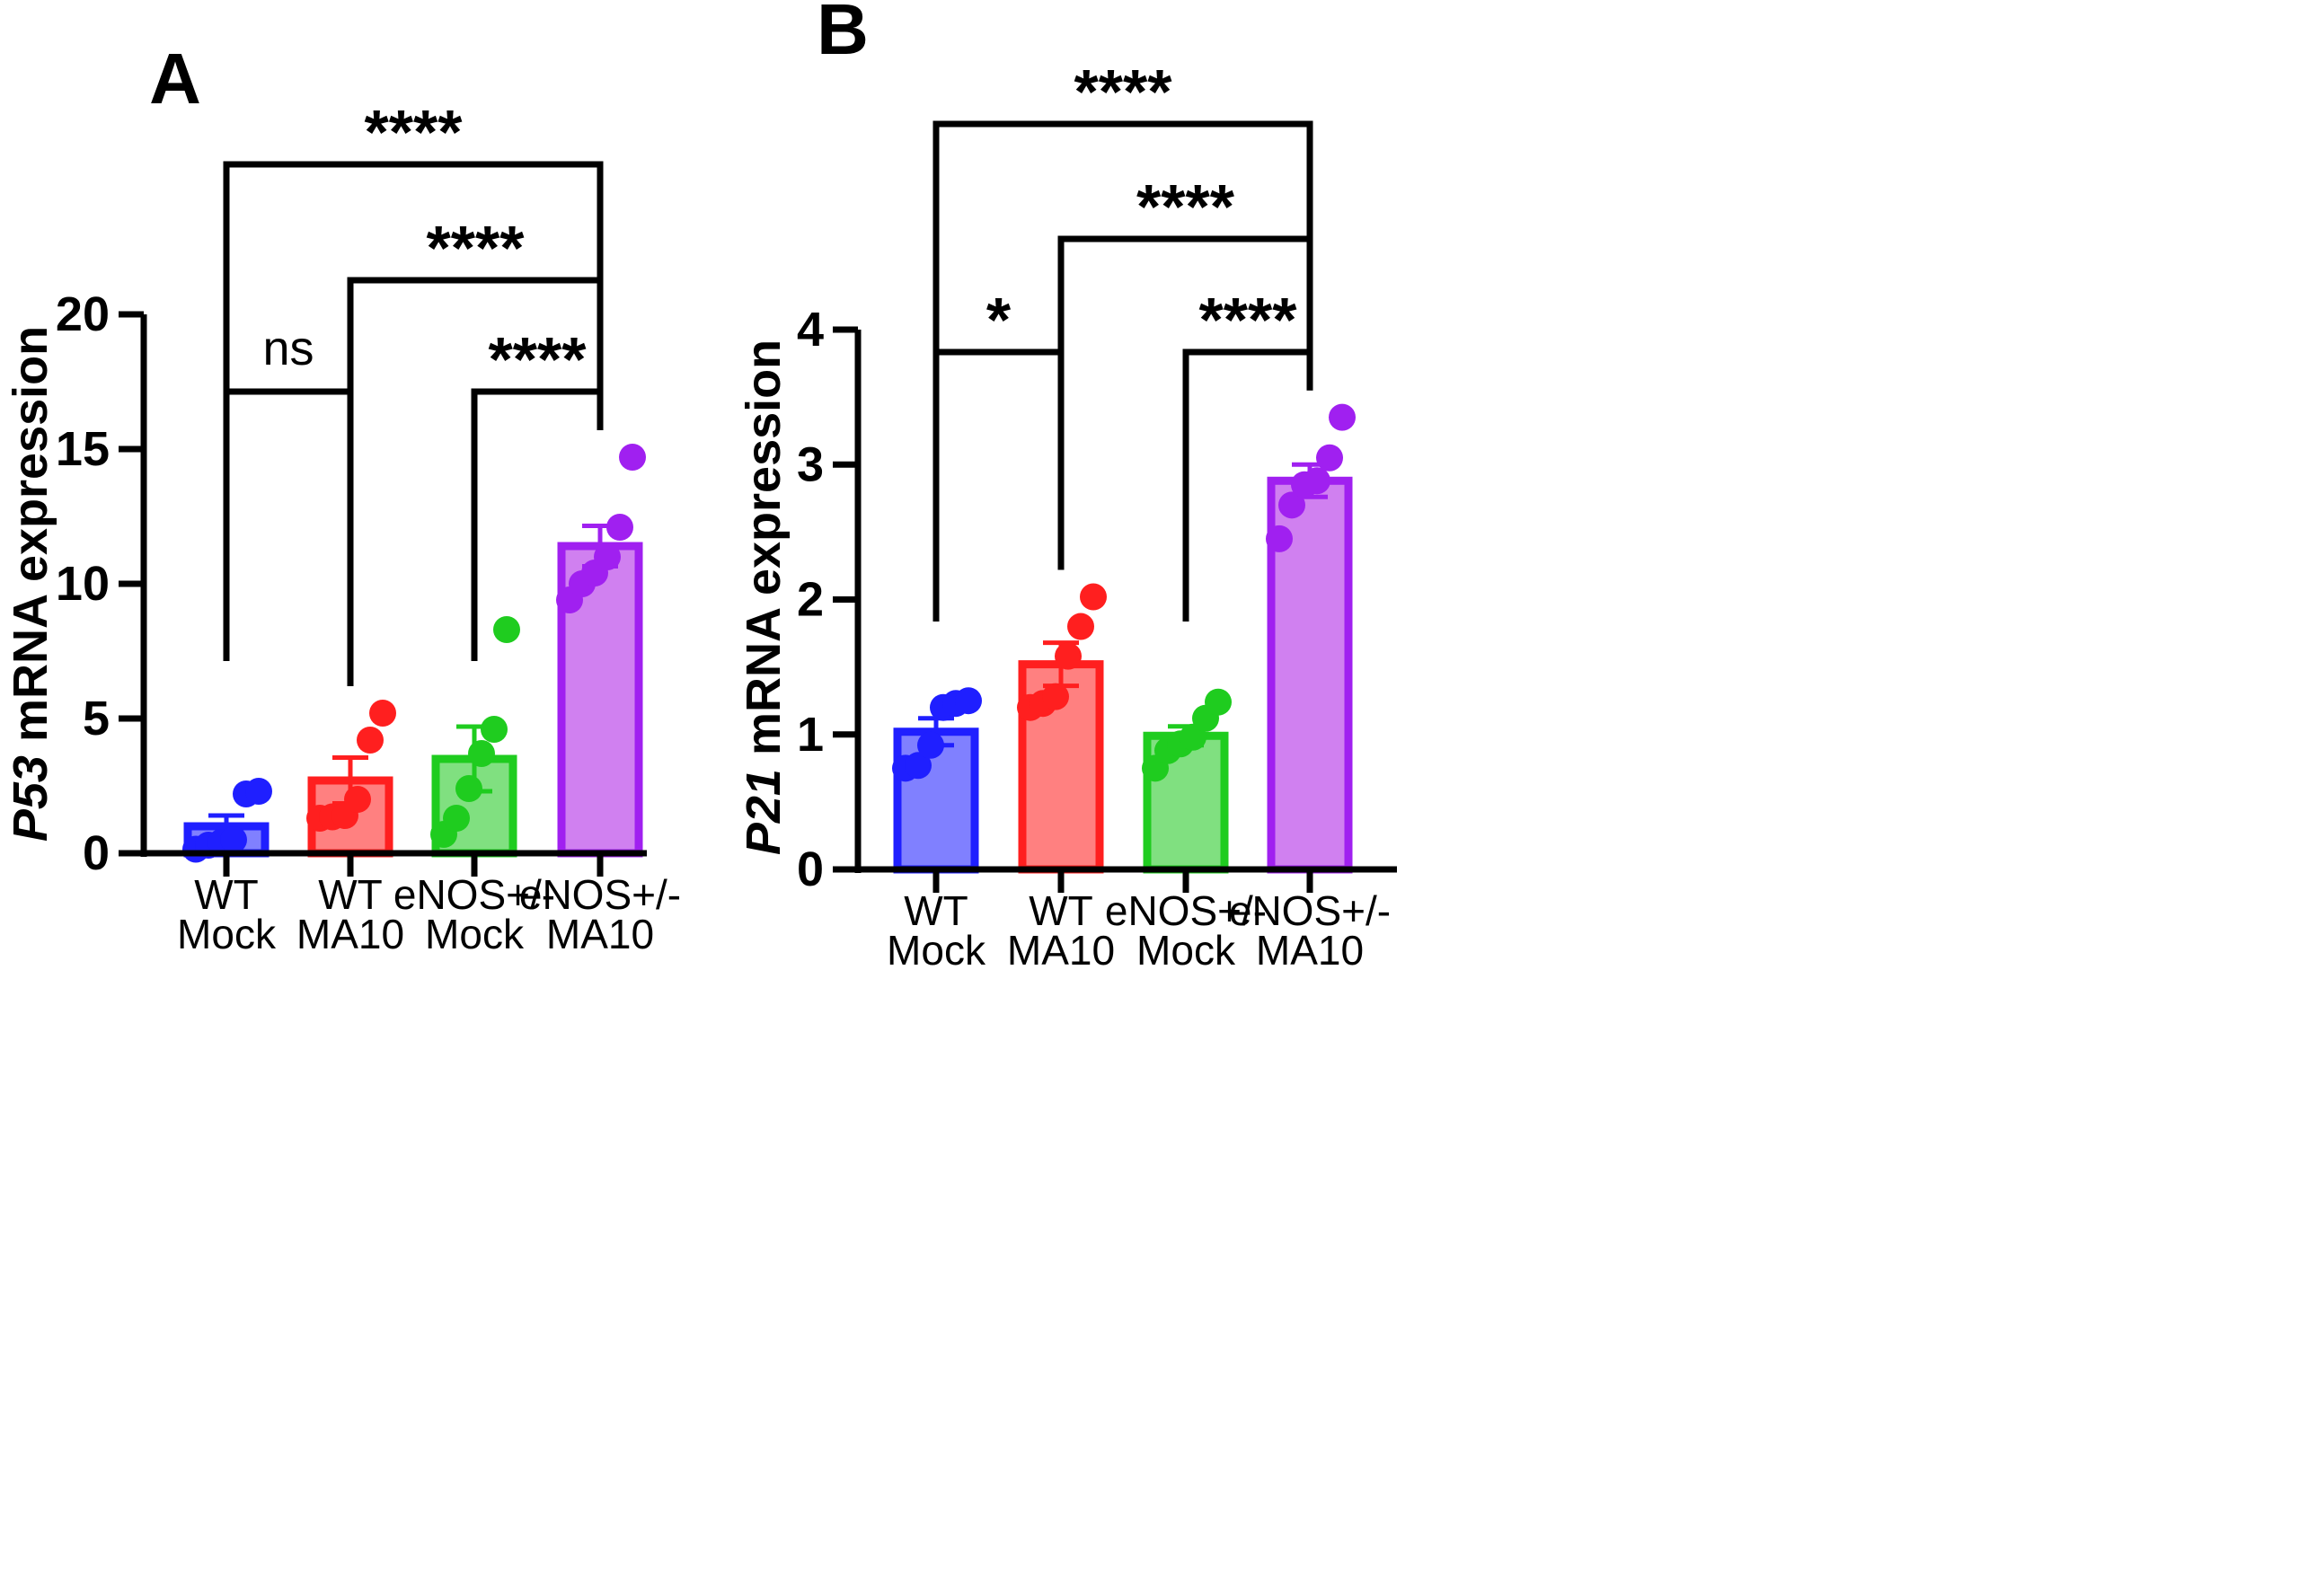  Describe the element at coordinates (1123, 92) in the screenshot. I see `panel-b-significance-label-3: ****` at that location.